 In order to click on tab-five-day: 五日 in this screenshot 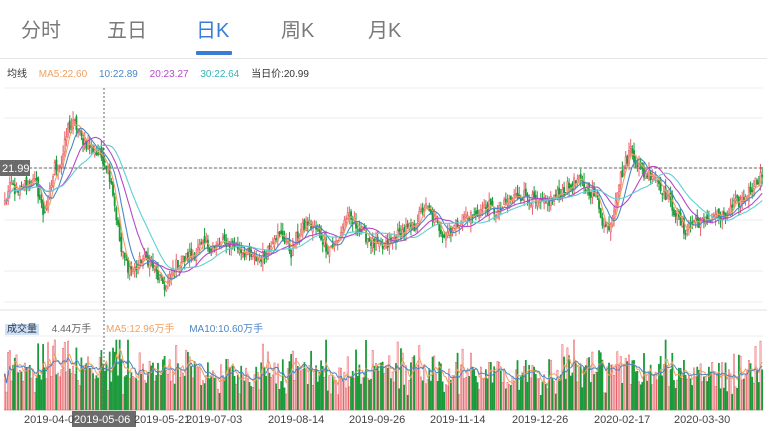, I will do `click(127, 31)`.